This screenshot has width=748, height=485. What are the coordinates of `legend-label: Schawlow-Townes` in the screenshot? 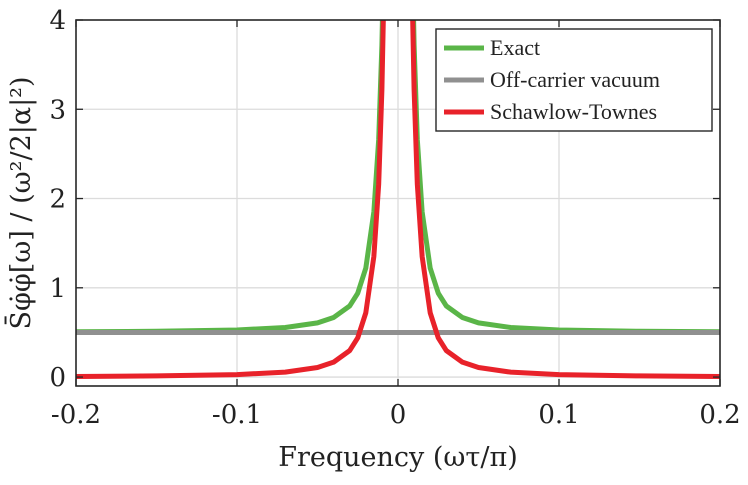 It's located at (573, 111).